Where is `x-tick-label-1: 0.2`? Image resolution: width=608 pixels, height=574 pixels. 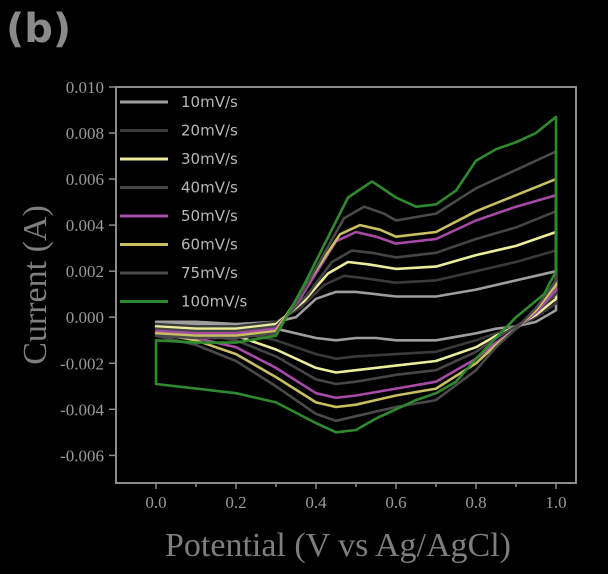
x-tick-label-1: 0.2 is located at coordinates (235, 502).